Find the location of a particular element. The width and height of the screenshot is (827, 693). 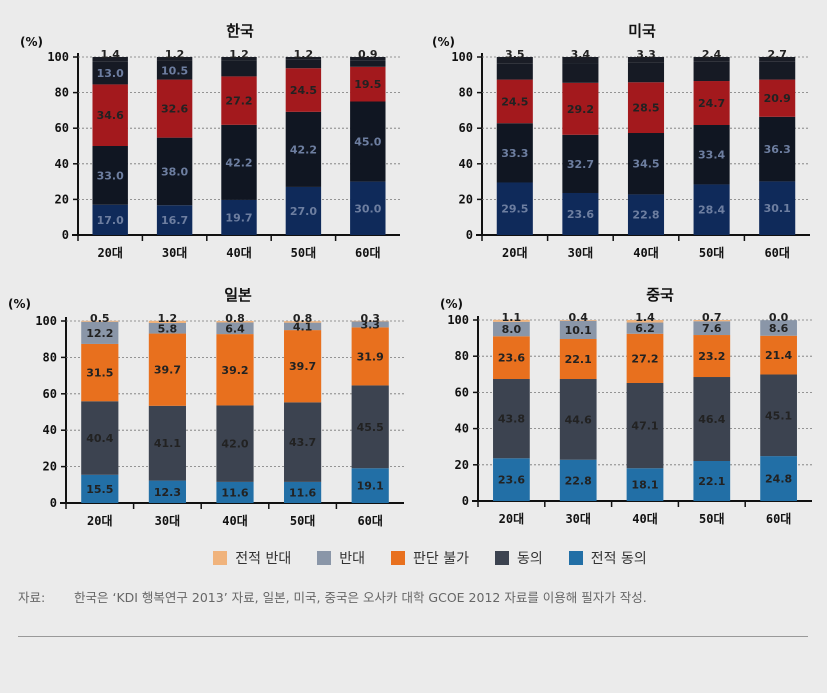

data-label: 0.4 is located at coordinates (578, 317).